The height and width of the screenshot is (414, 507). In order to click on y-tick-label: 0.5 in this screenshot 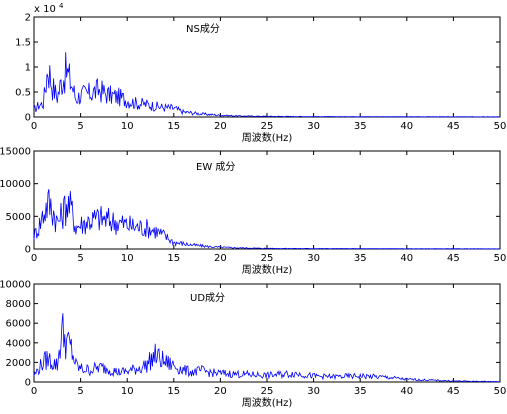, I will do `click(23, 93)`.